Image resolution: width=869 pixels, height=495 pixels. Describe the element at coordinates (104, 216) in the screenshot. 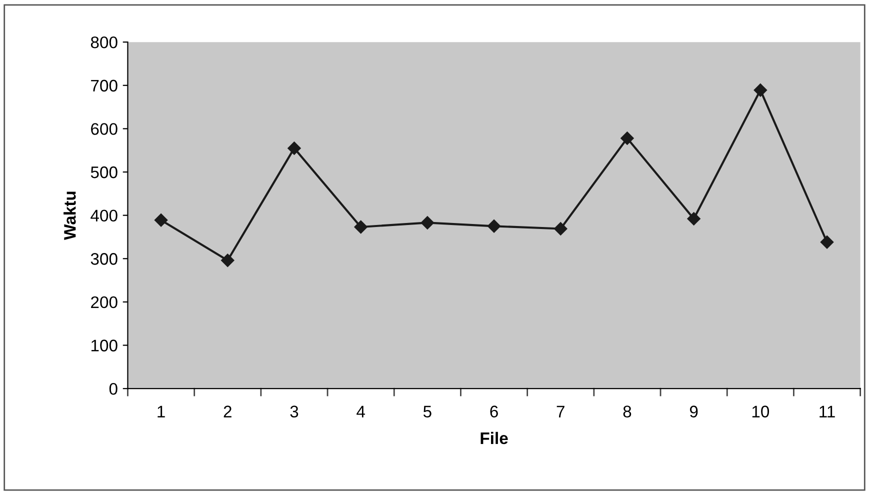

I see `y-tick-label: 400` at that location.